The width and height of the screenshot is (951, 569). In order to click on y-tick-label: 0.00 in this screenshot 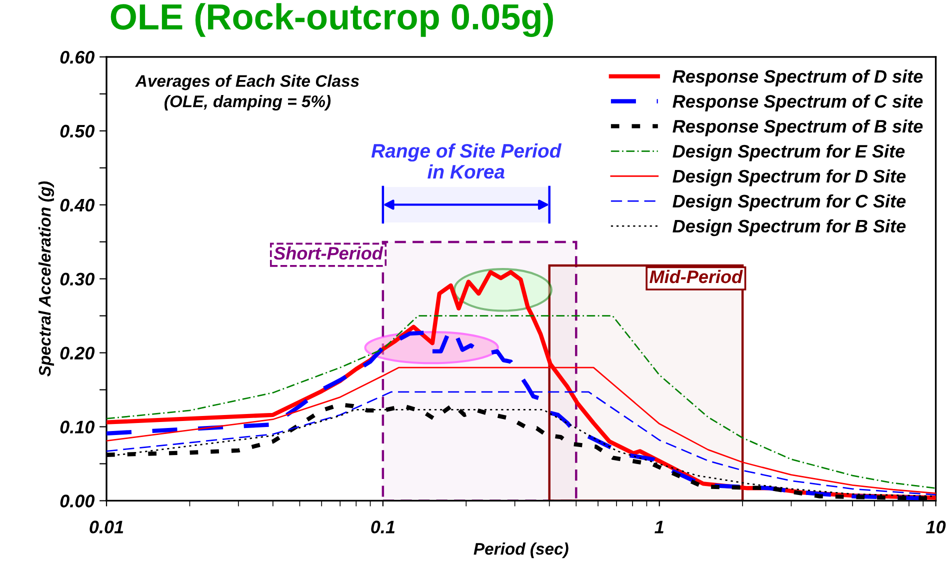, I will do `click(77, 501)`.